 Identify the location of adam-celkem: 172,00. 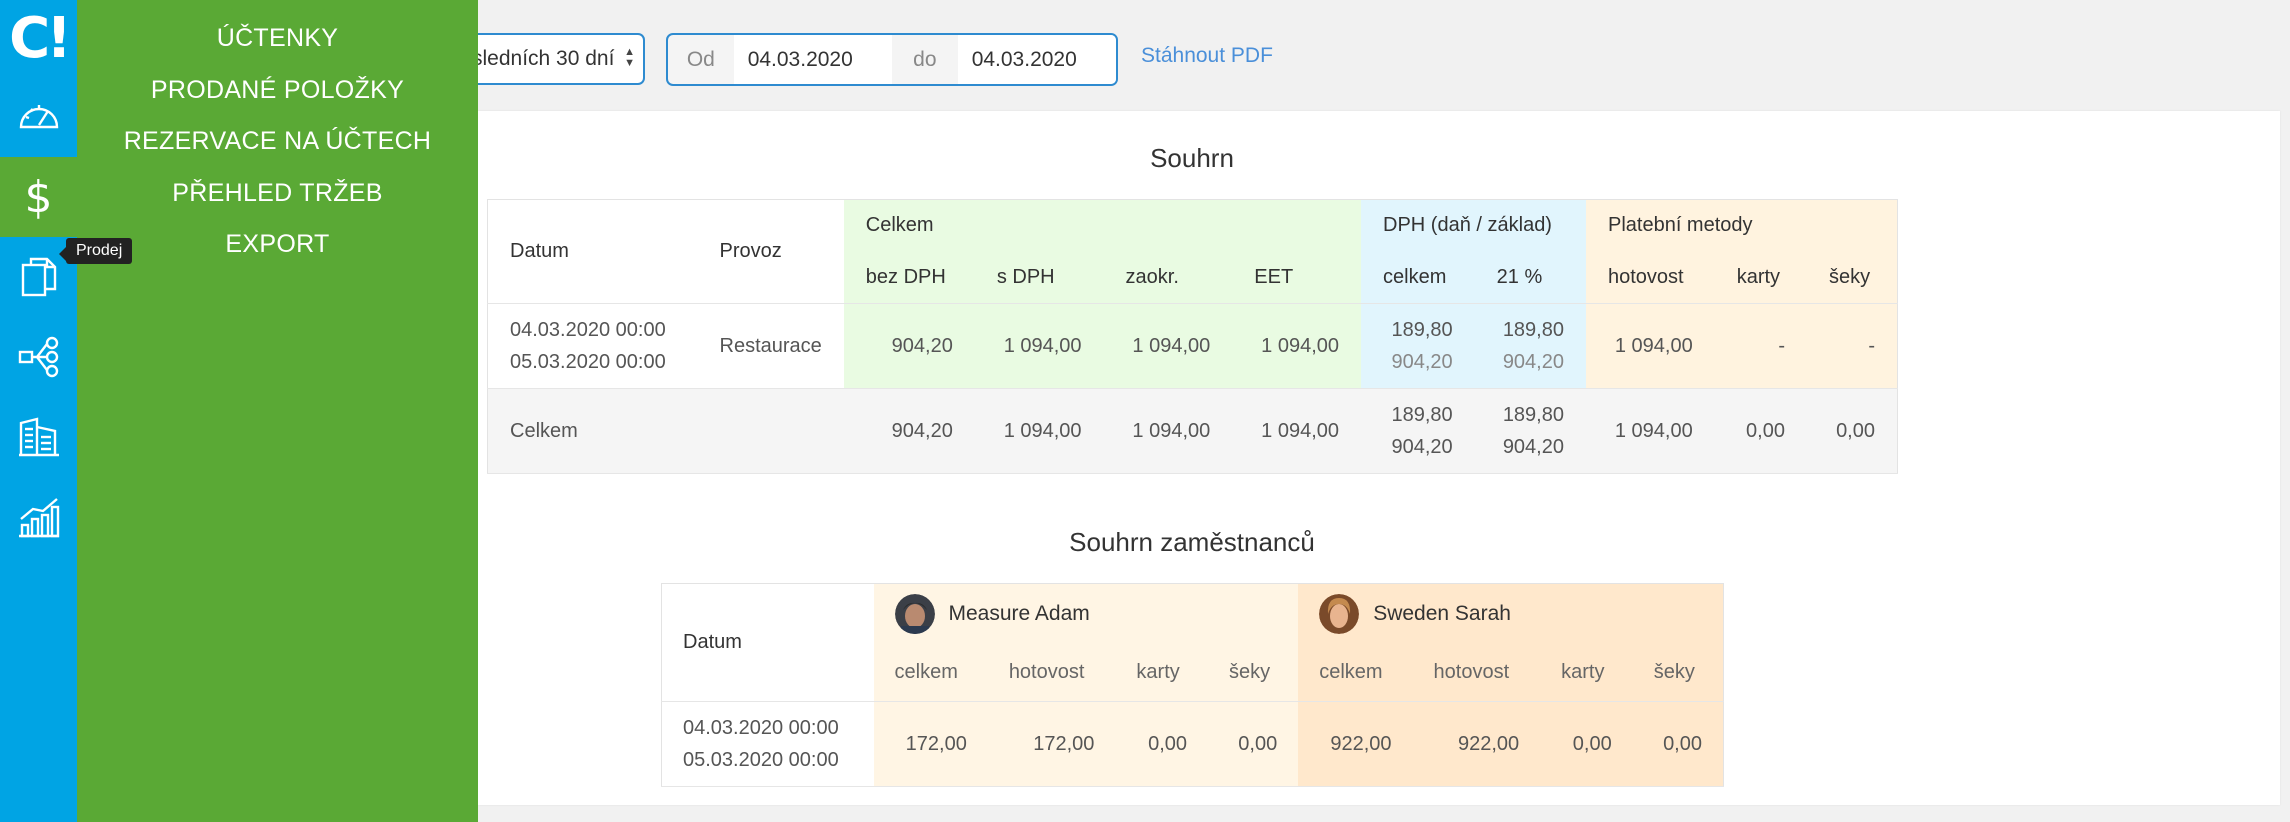
(930, 744).